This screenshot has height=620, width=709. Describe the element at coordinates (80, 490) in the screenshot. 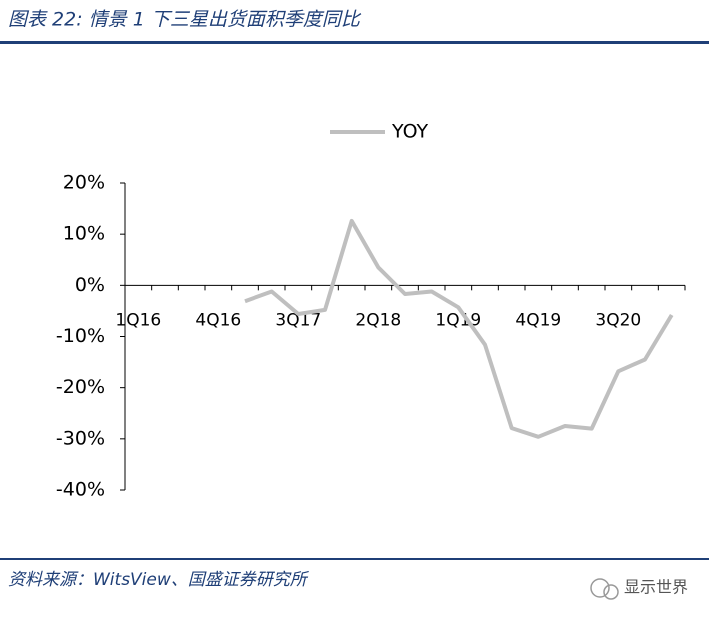

I see `y-tick-label: -40%` at that location.